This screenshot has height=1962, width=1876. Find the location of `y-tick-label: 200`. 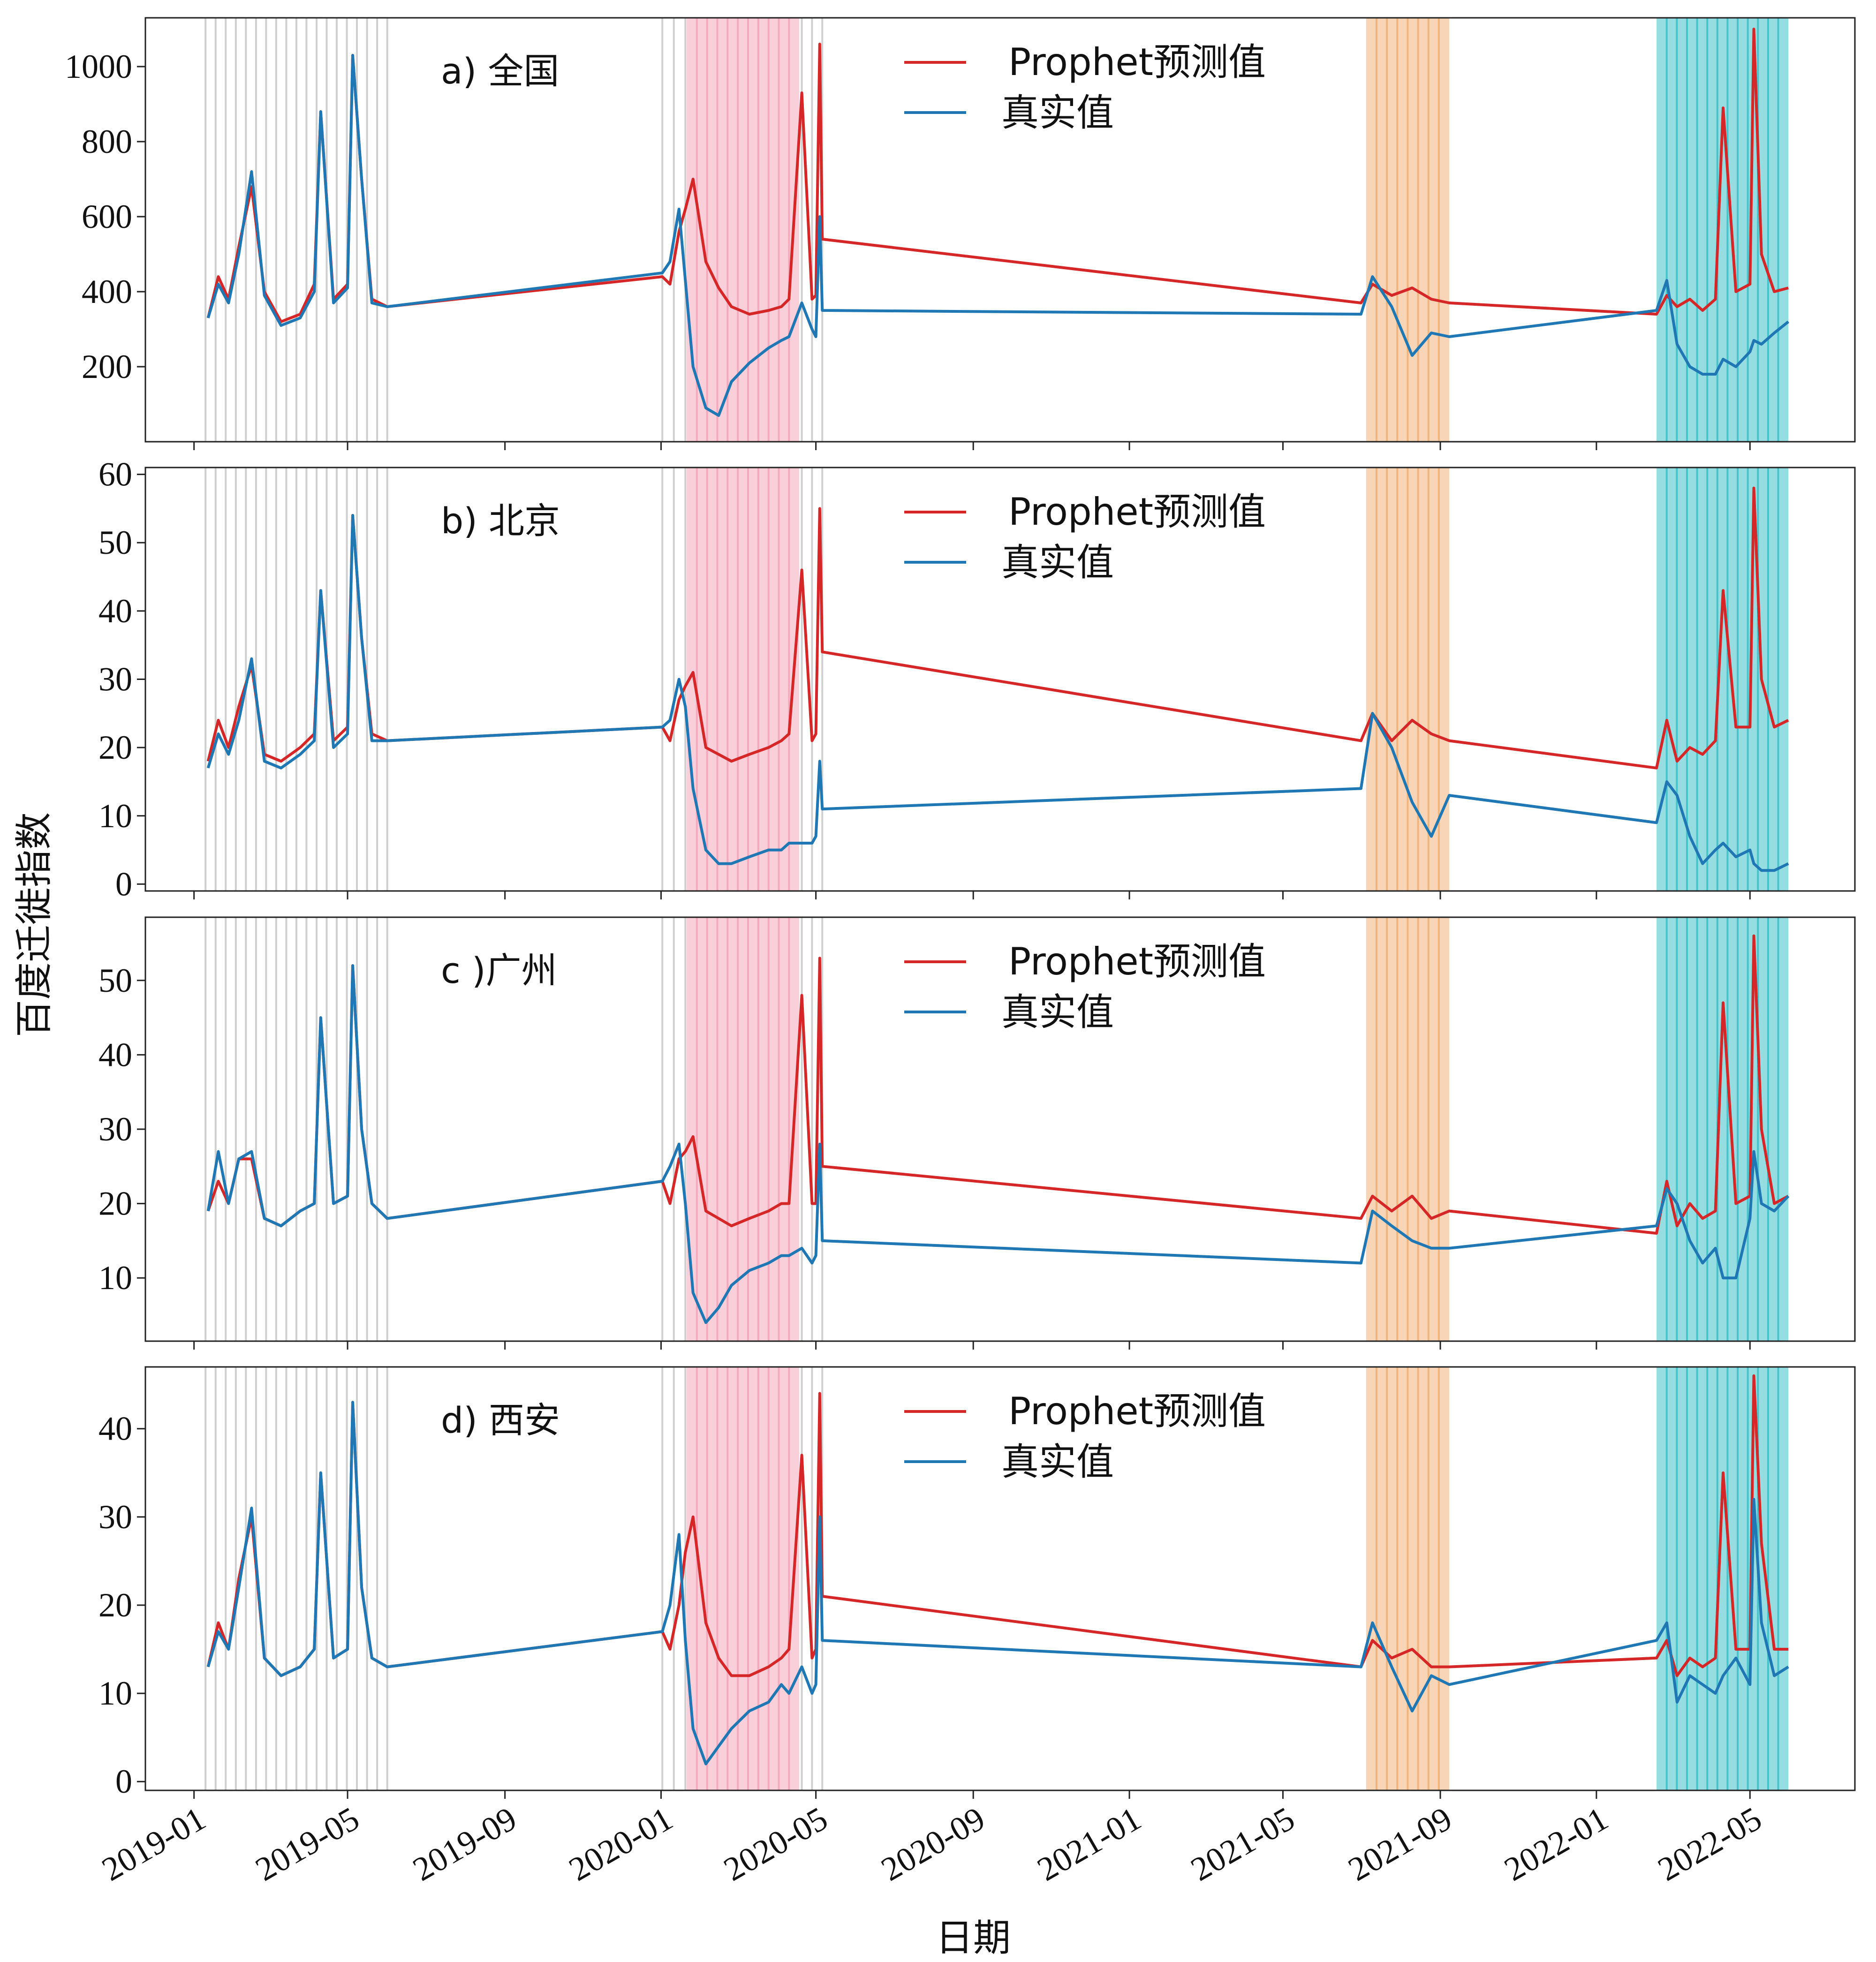

y-tick-label: 200 is located at coordinates (107, 366).